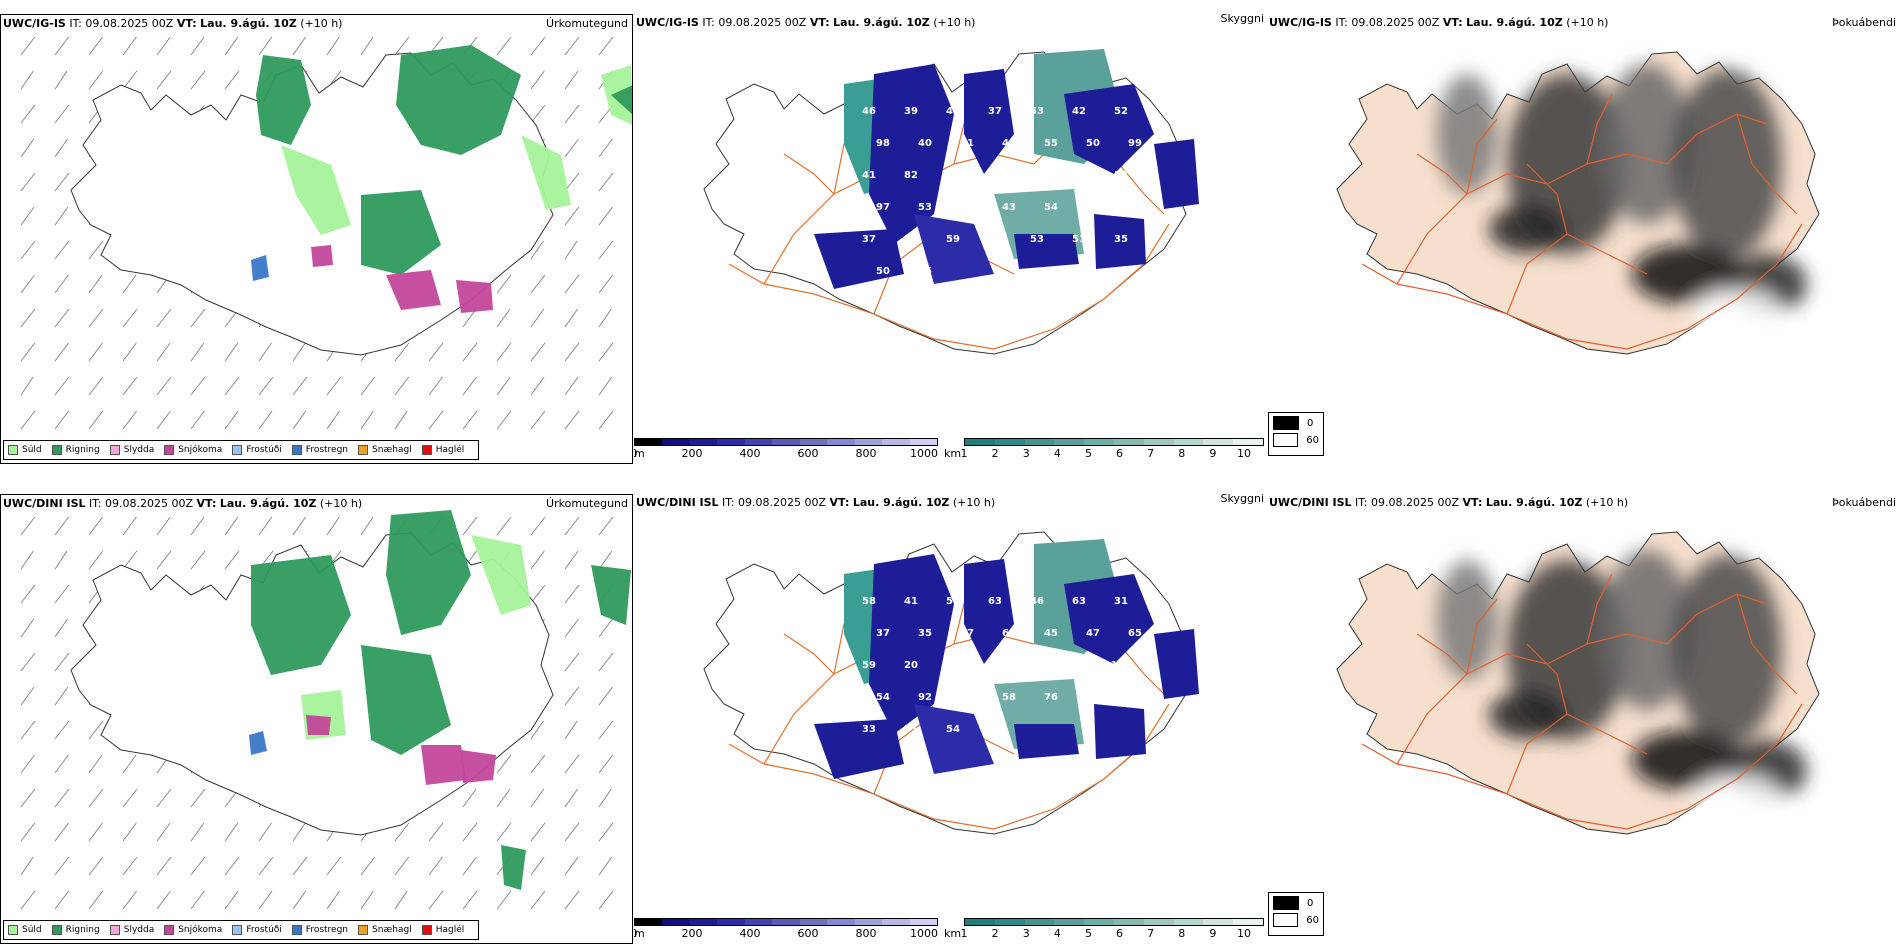  I want to click on visibility-colorbar-bottom: km 1 2 3 4 5 6 7 8 9 10, so click(1104, 929).